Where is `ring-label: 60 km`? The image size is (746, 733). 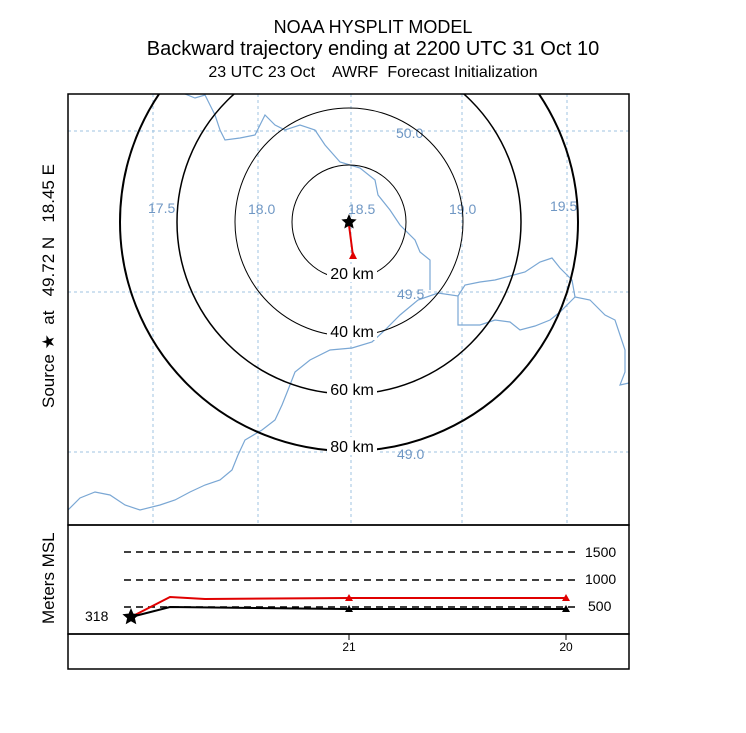
ring-label: 60 km is located at coordinates (352, 390).